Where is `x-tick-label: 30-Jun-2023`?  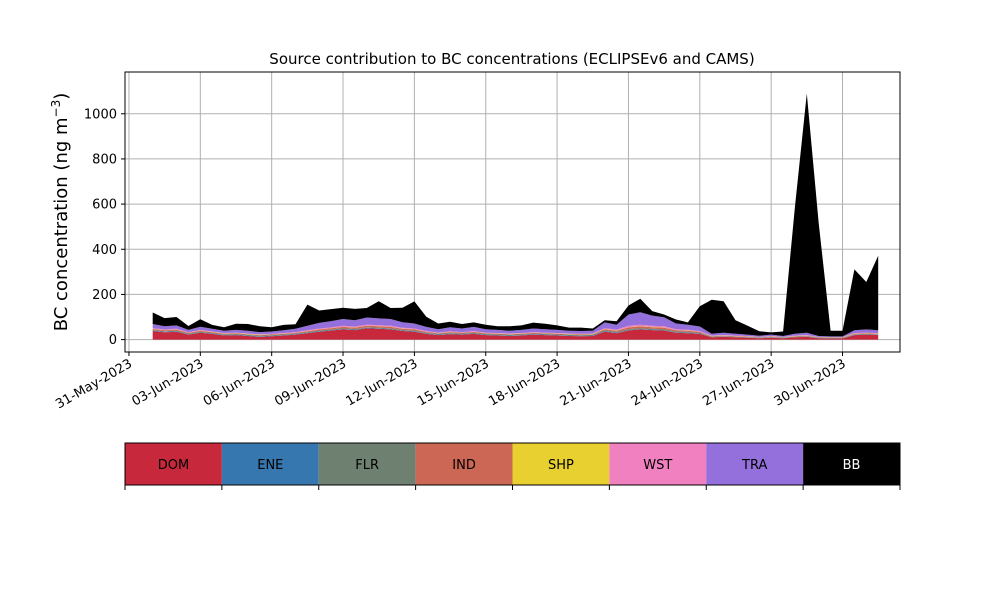
x-tick-label: 30-Jun-2023 is located at coordinates (810, 382).